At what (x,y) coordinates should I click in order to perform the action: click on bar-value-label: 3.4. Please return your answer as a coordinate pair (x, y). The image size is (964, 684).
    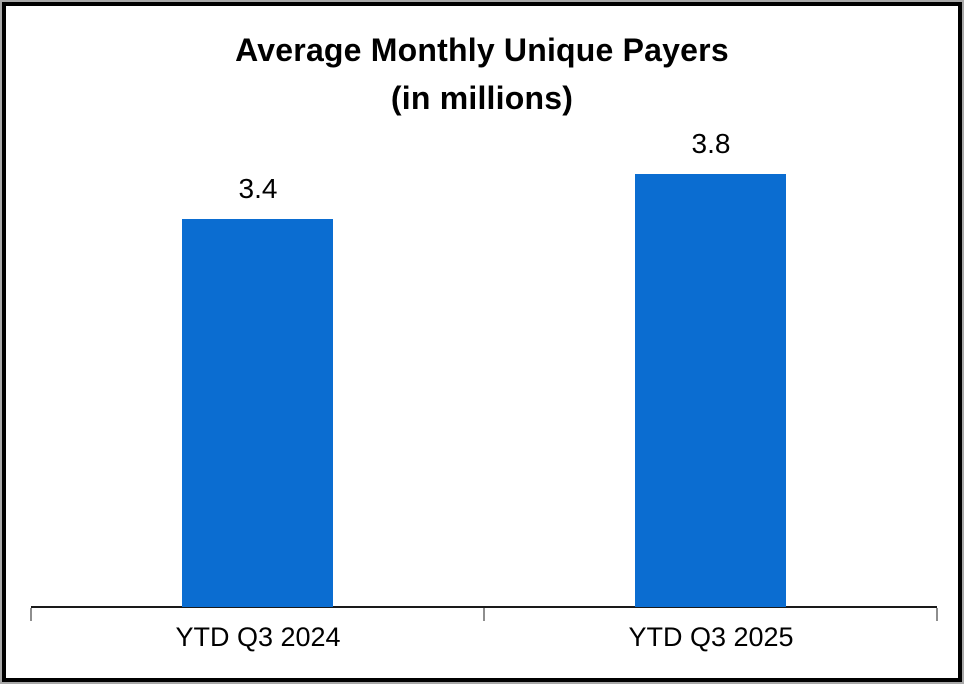
    Looking at the image, I should click on (258, 188).